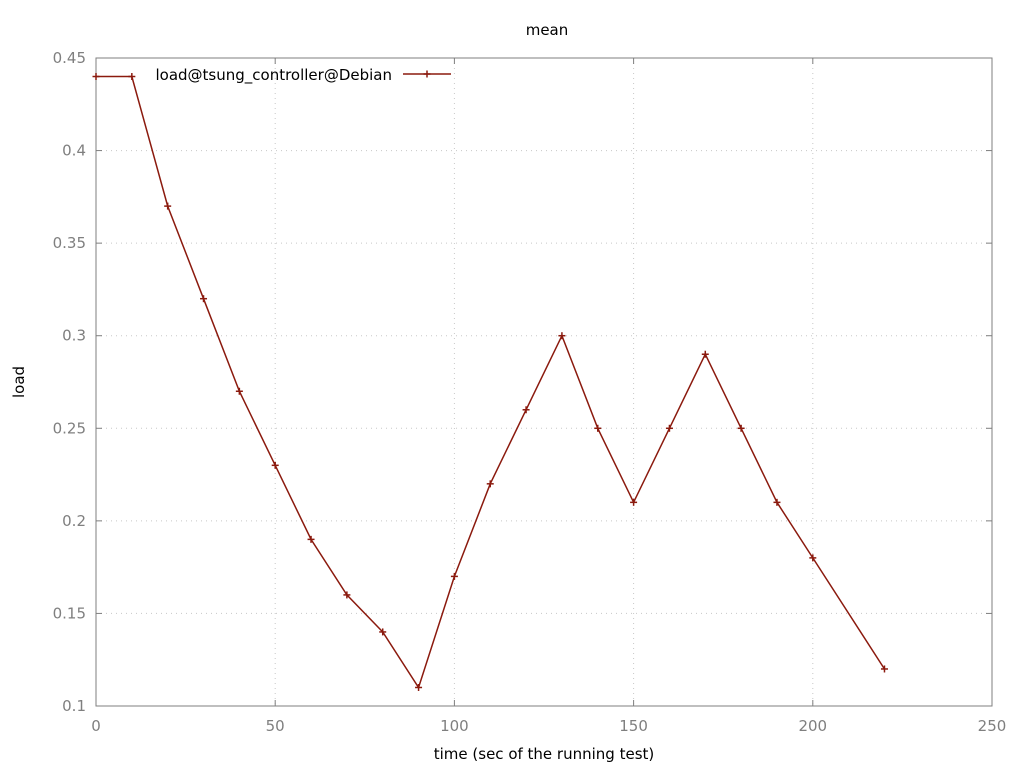 Image resolution: width=1024 pixels, height=772 pixels. I want to click on legend-marker-plus, so click(427, 74).